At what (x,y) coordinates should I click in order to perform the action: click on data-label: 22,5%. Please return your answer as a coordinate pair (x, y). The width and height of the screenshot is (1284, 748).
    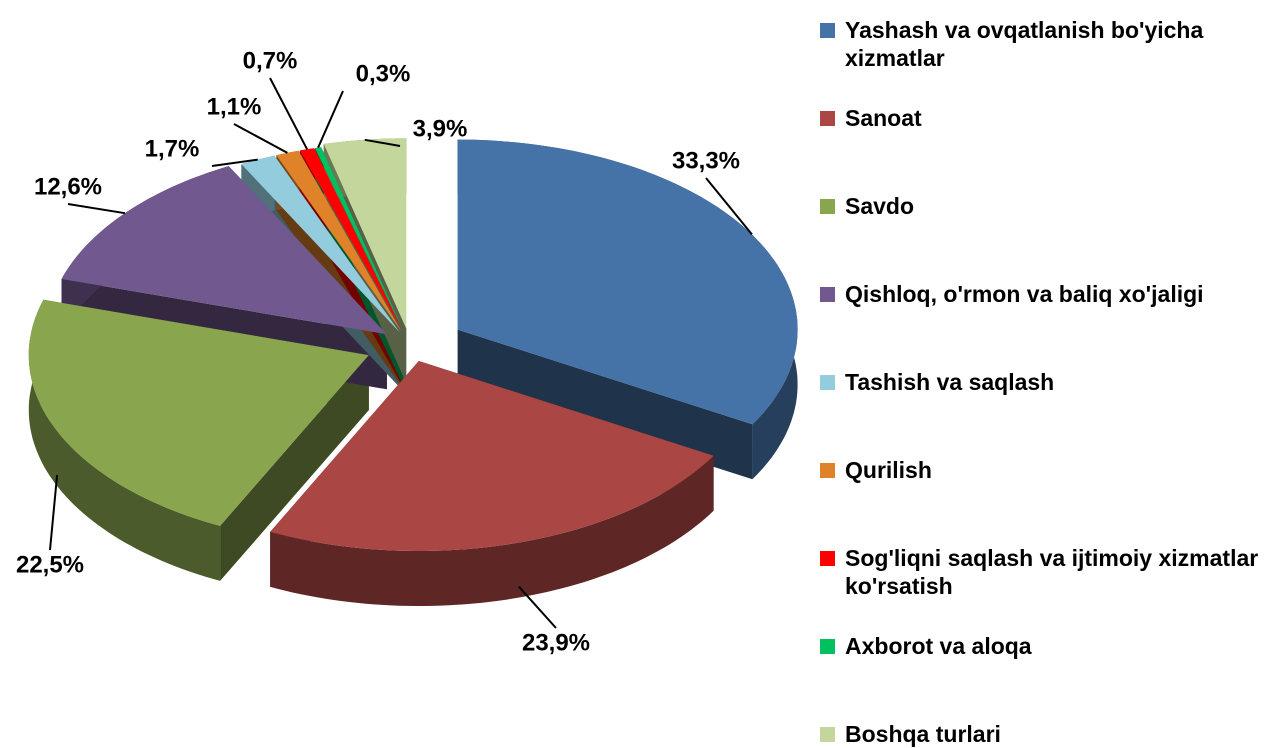
    Looking at the image, I should click on (50, 564).